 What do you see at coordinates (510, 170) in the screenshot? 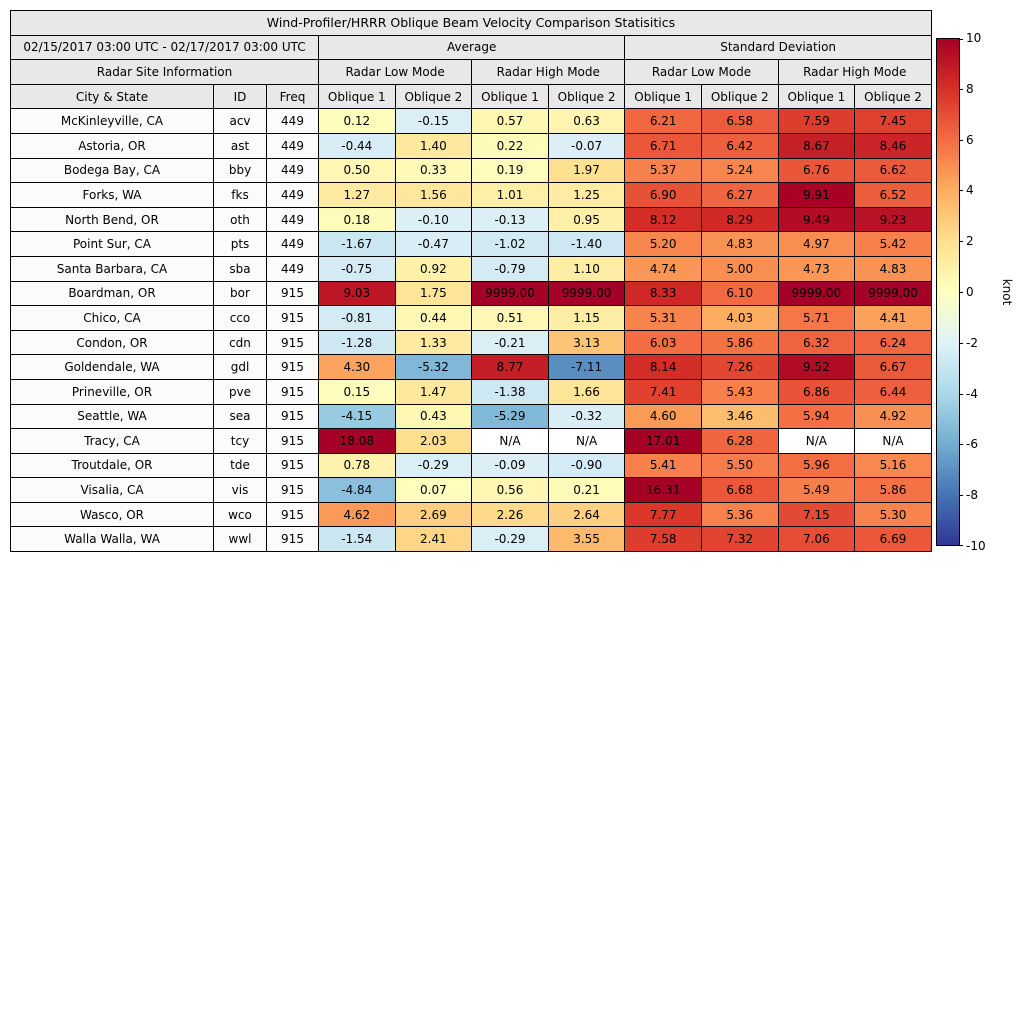
I see `value-cell: 0.19` at bounding box center [510, 170].